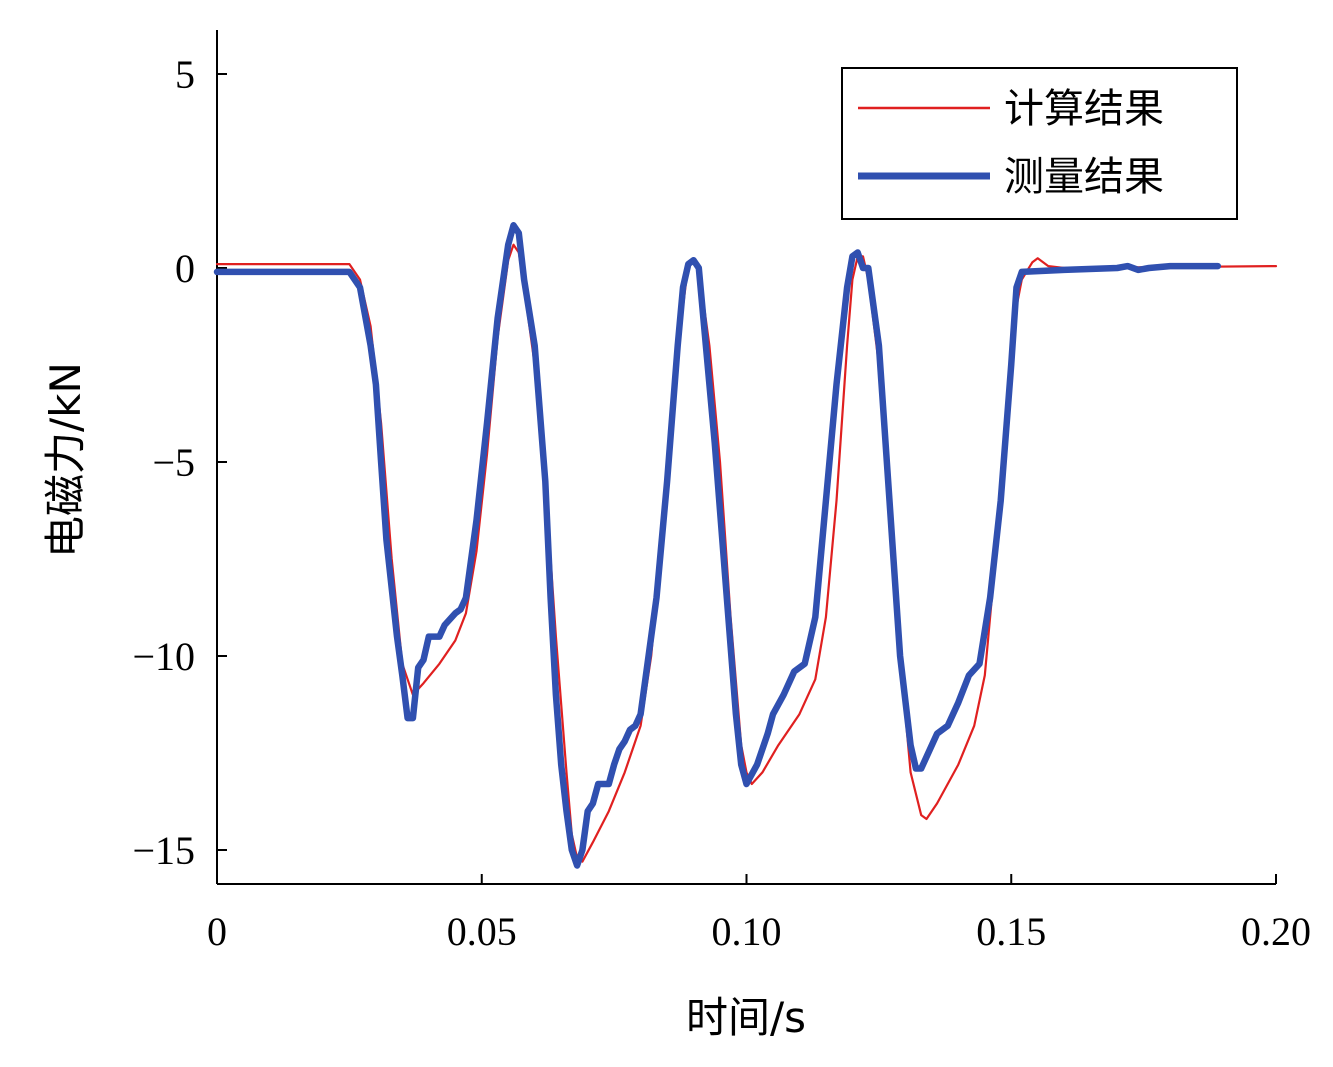 The height and width of the screenshot is (1067, 1333). I want to click on x-tick-label: 0, so click(217, 931).